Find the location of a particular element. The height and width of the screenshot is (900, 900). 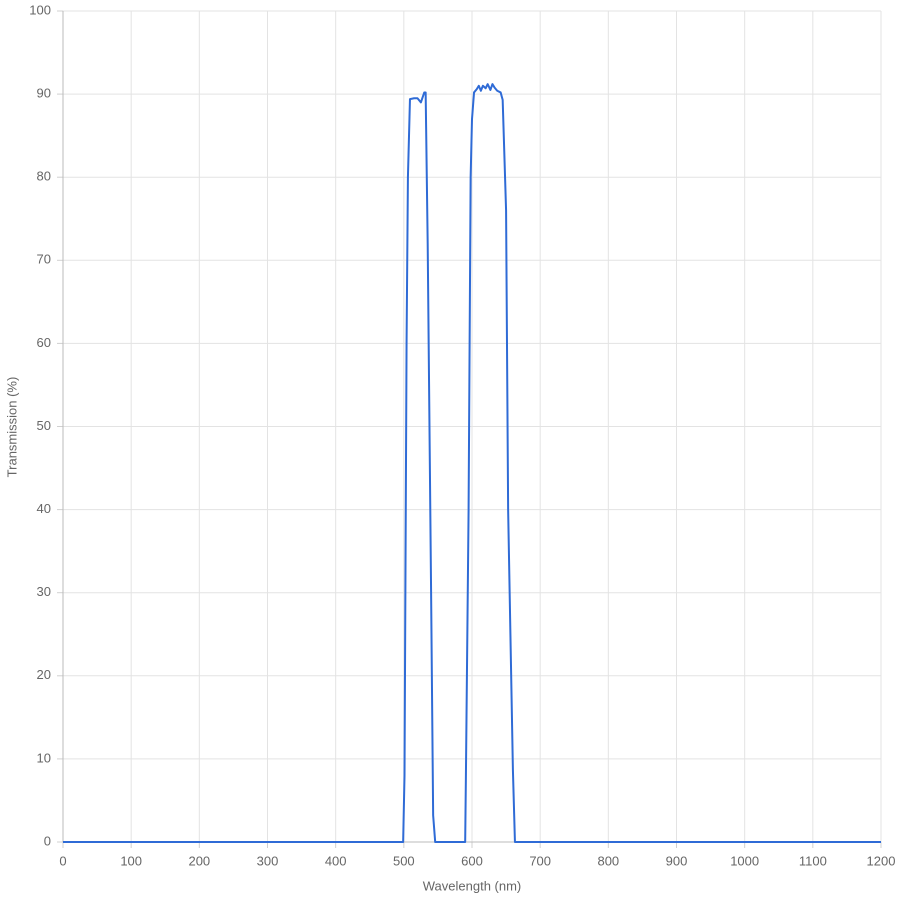

x-tick-label: 1000 is located at coordinates (744, 860).